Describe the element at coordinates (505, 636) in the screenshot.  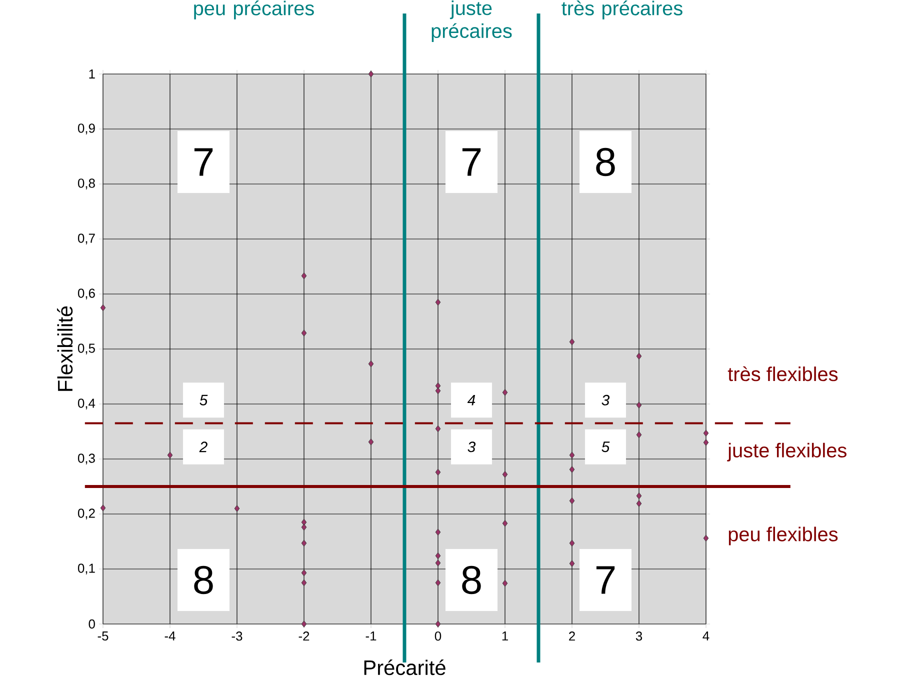
I see `x-tick-label: 1` at that location.